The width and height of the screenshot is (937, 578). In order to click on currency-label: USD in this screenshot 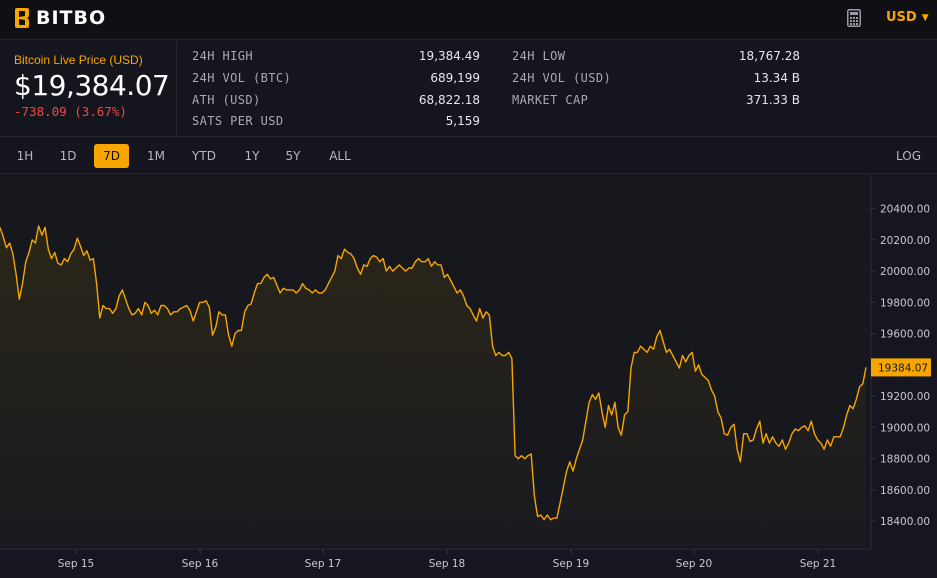, I will do `click(901, 17)`.